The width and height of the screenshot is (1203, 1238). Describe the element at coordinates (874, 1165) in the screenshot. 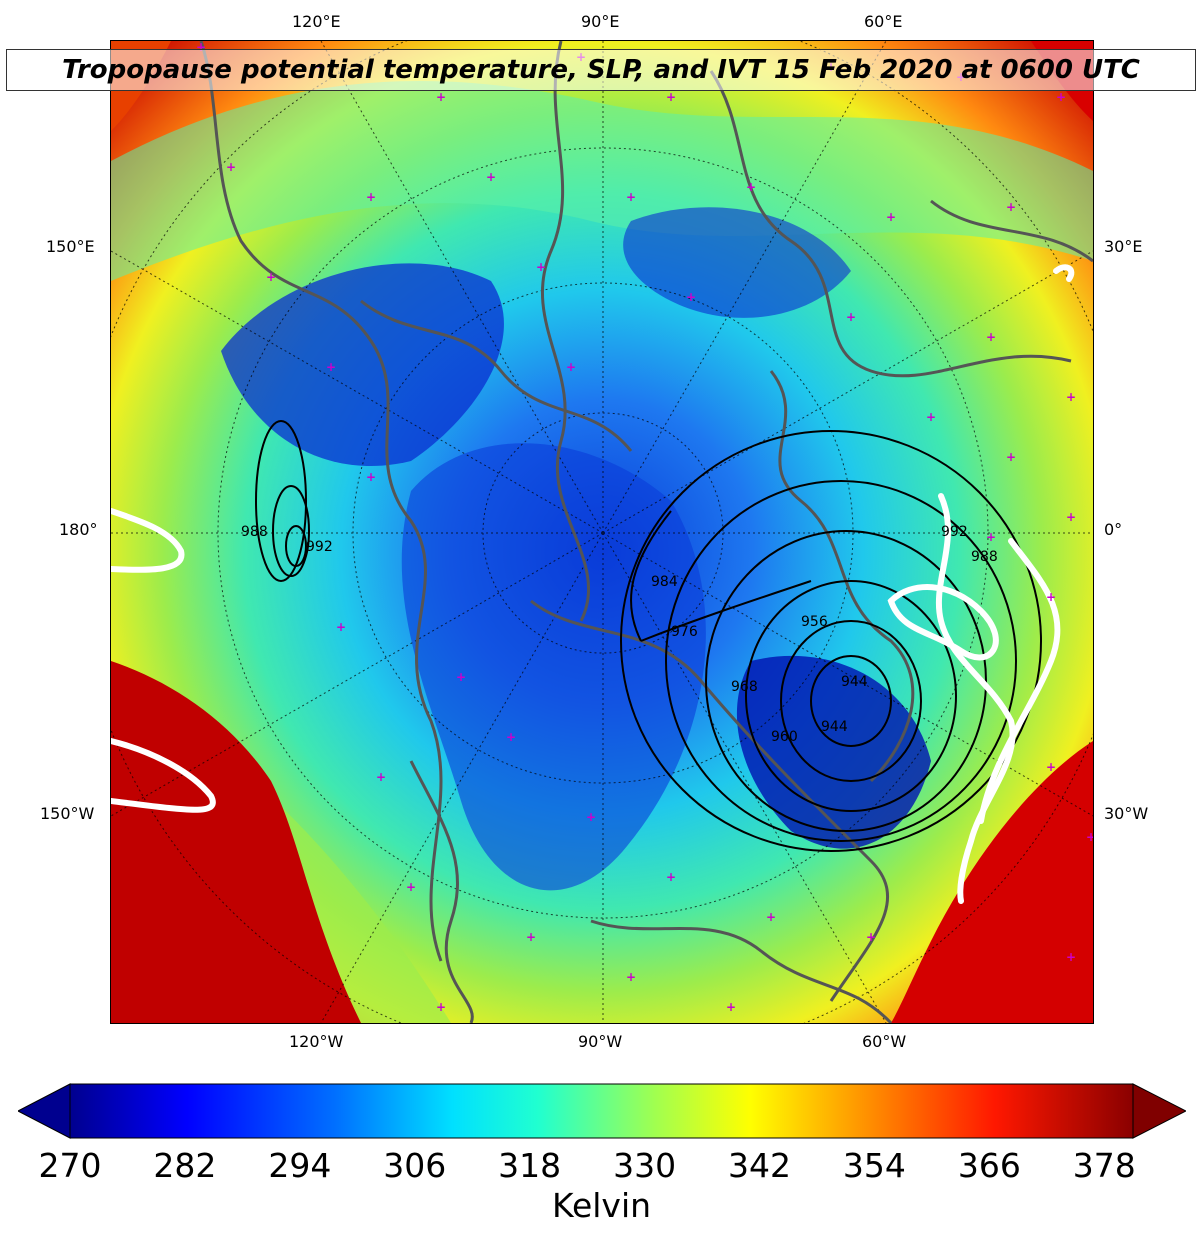

I see `colorbar-tick-label: 354` at that location.